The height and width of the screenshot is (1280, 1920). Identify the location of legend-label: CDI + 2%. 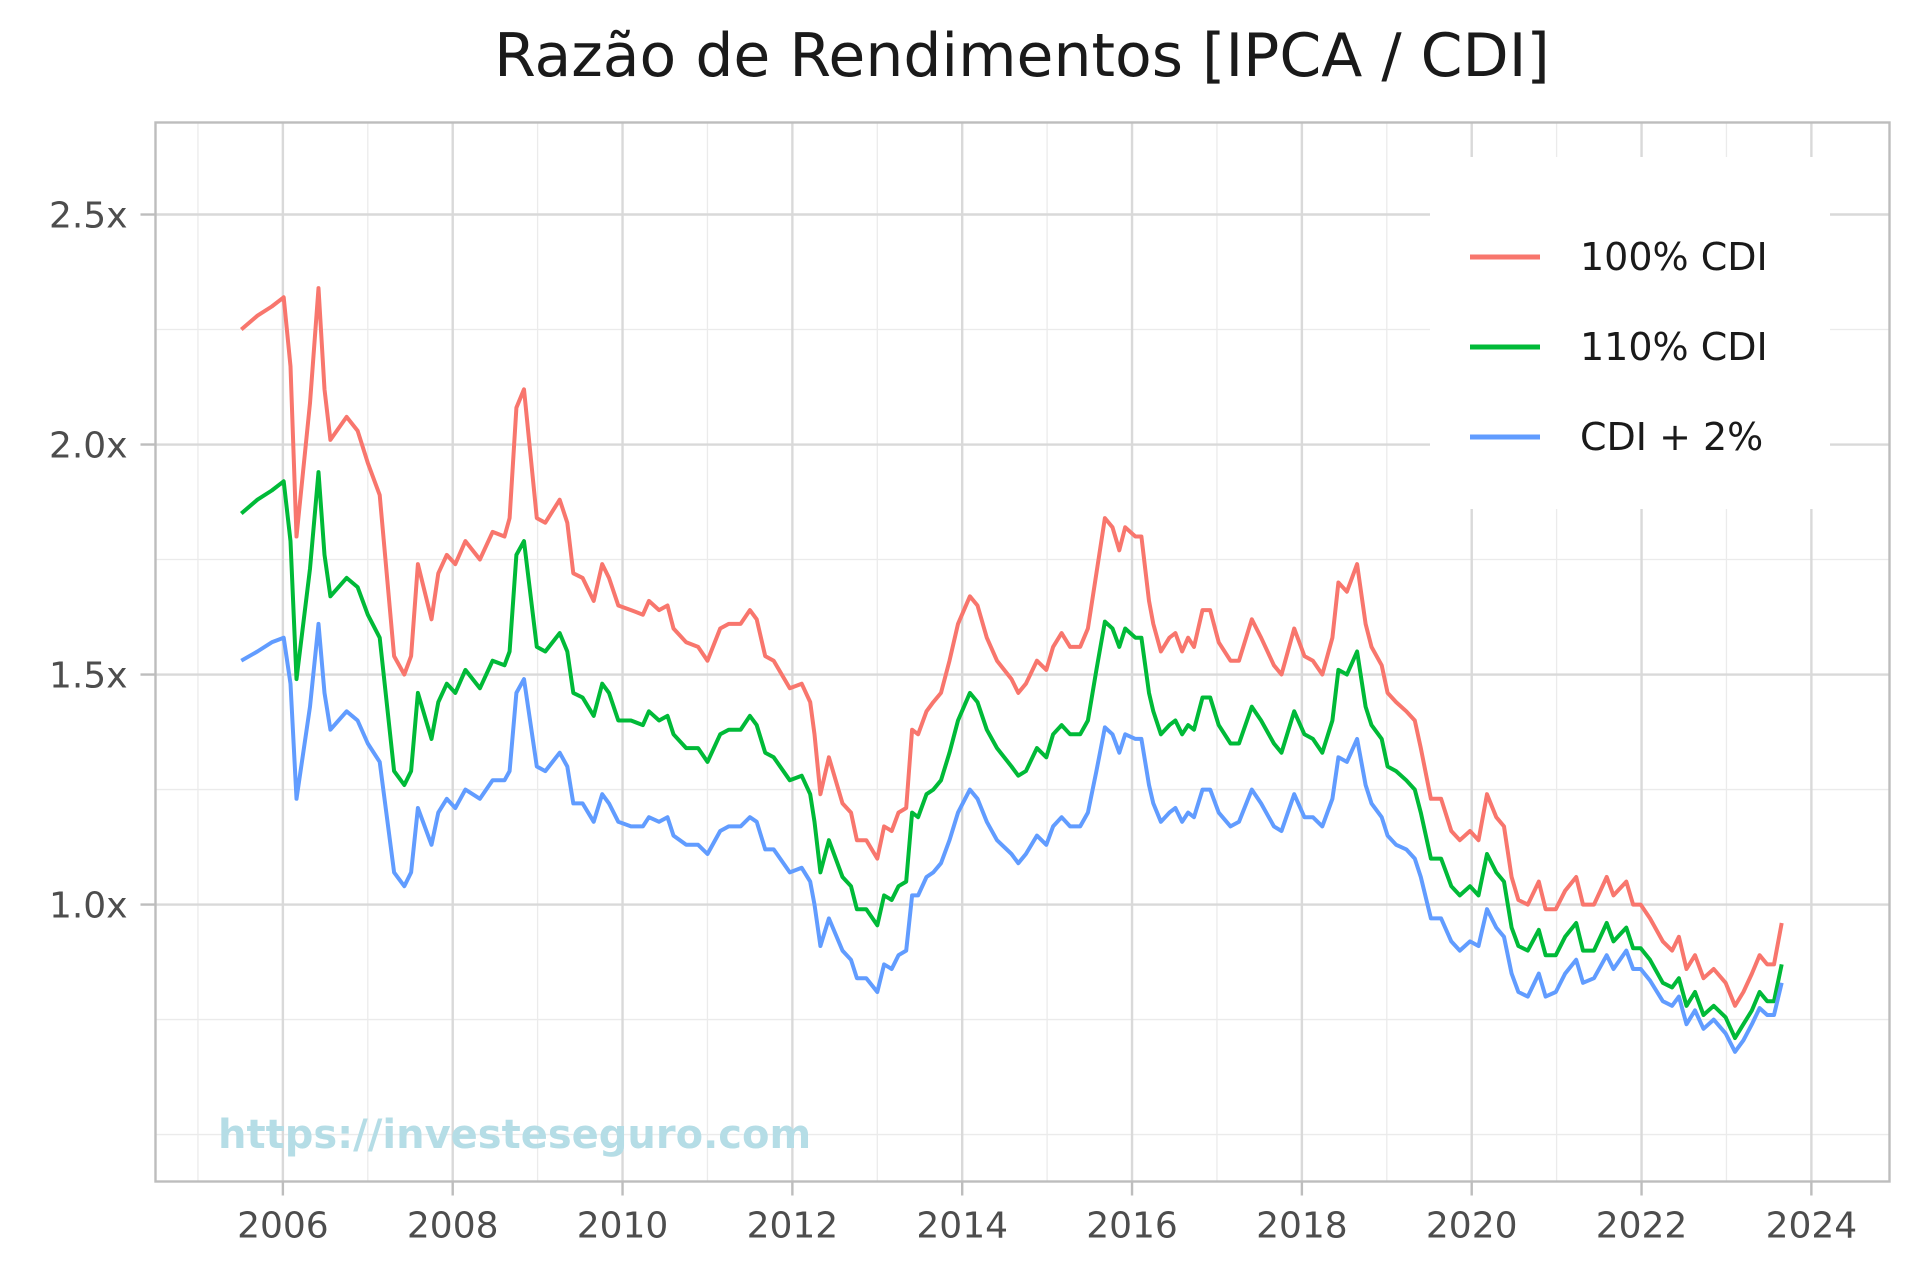
(1671, 437).